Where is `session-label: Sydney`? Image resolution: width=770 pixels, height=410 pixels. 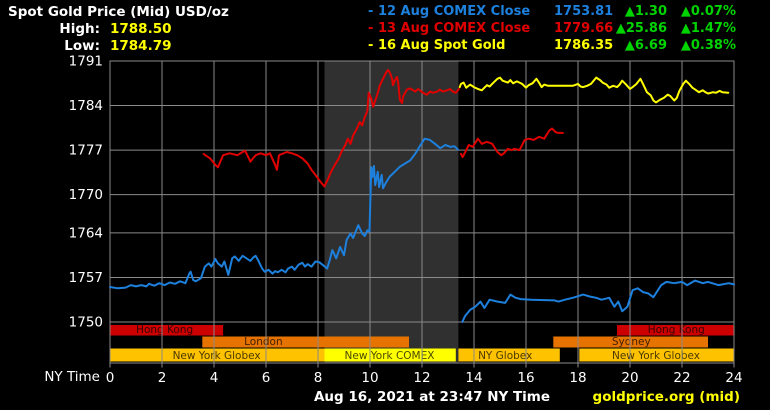
session-label: Sydney is located at coordinates (631, 342).